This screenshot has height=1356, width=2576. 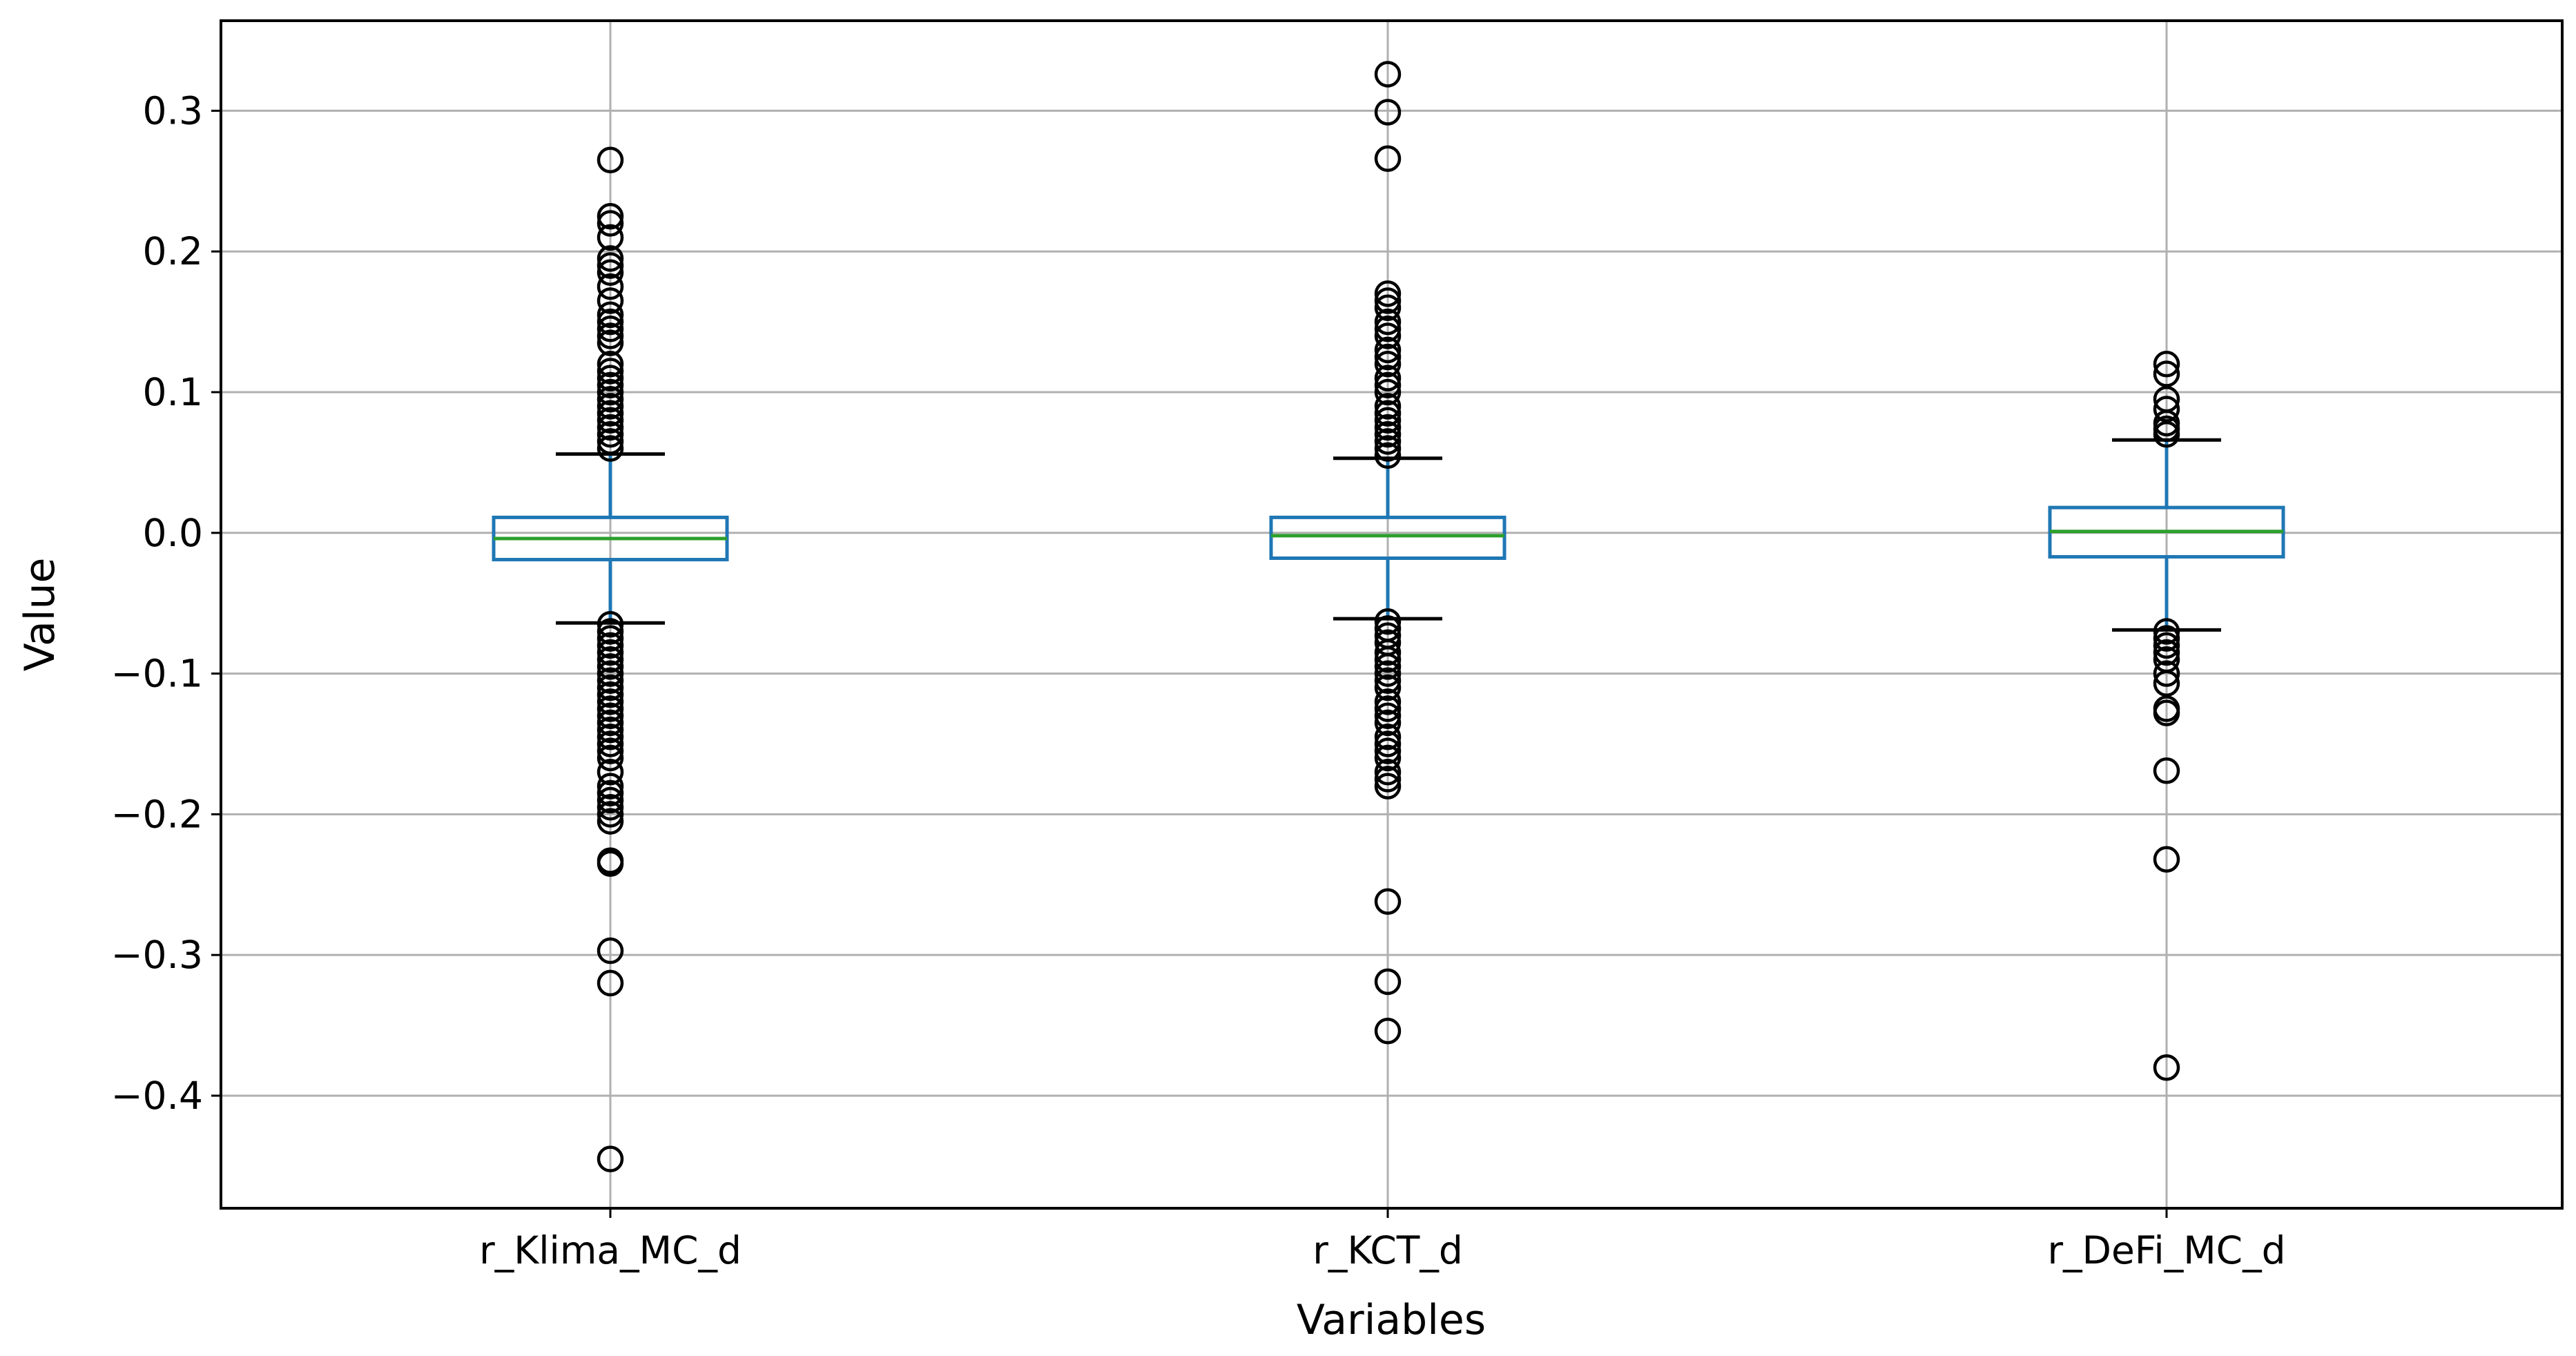 I want to click on y-tick-label: −0.2, so click(x=157, y=814).